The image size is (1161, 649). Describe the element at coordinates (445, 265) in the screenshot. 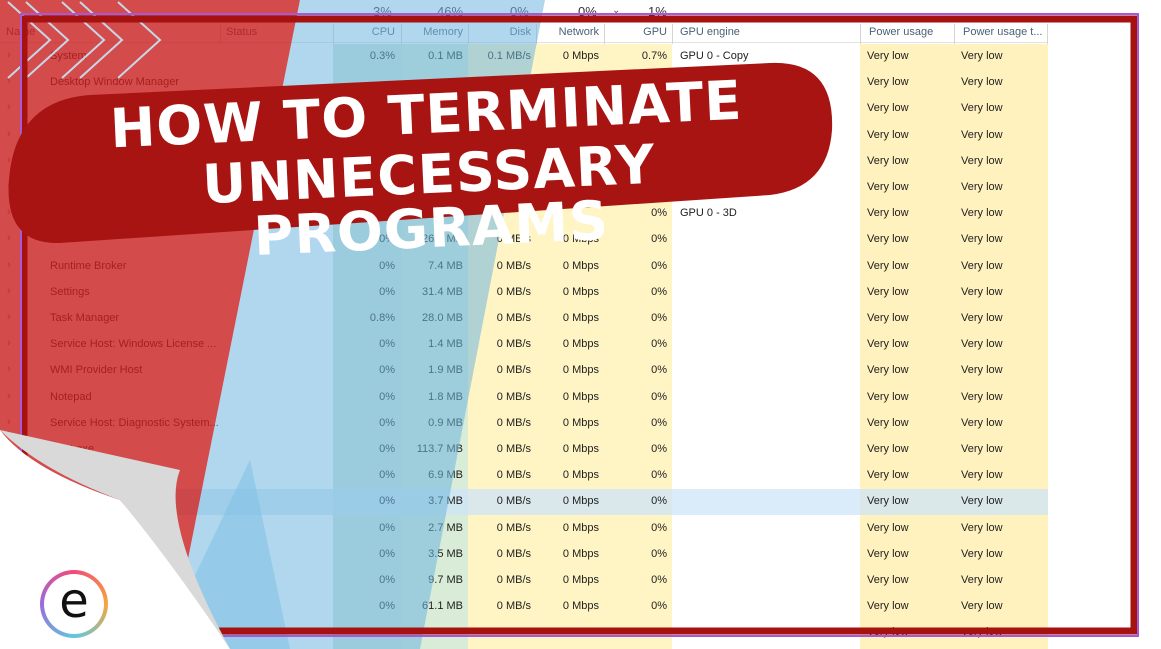

I see `memory-value: 7.4 MB` at that location.